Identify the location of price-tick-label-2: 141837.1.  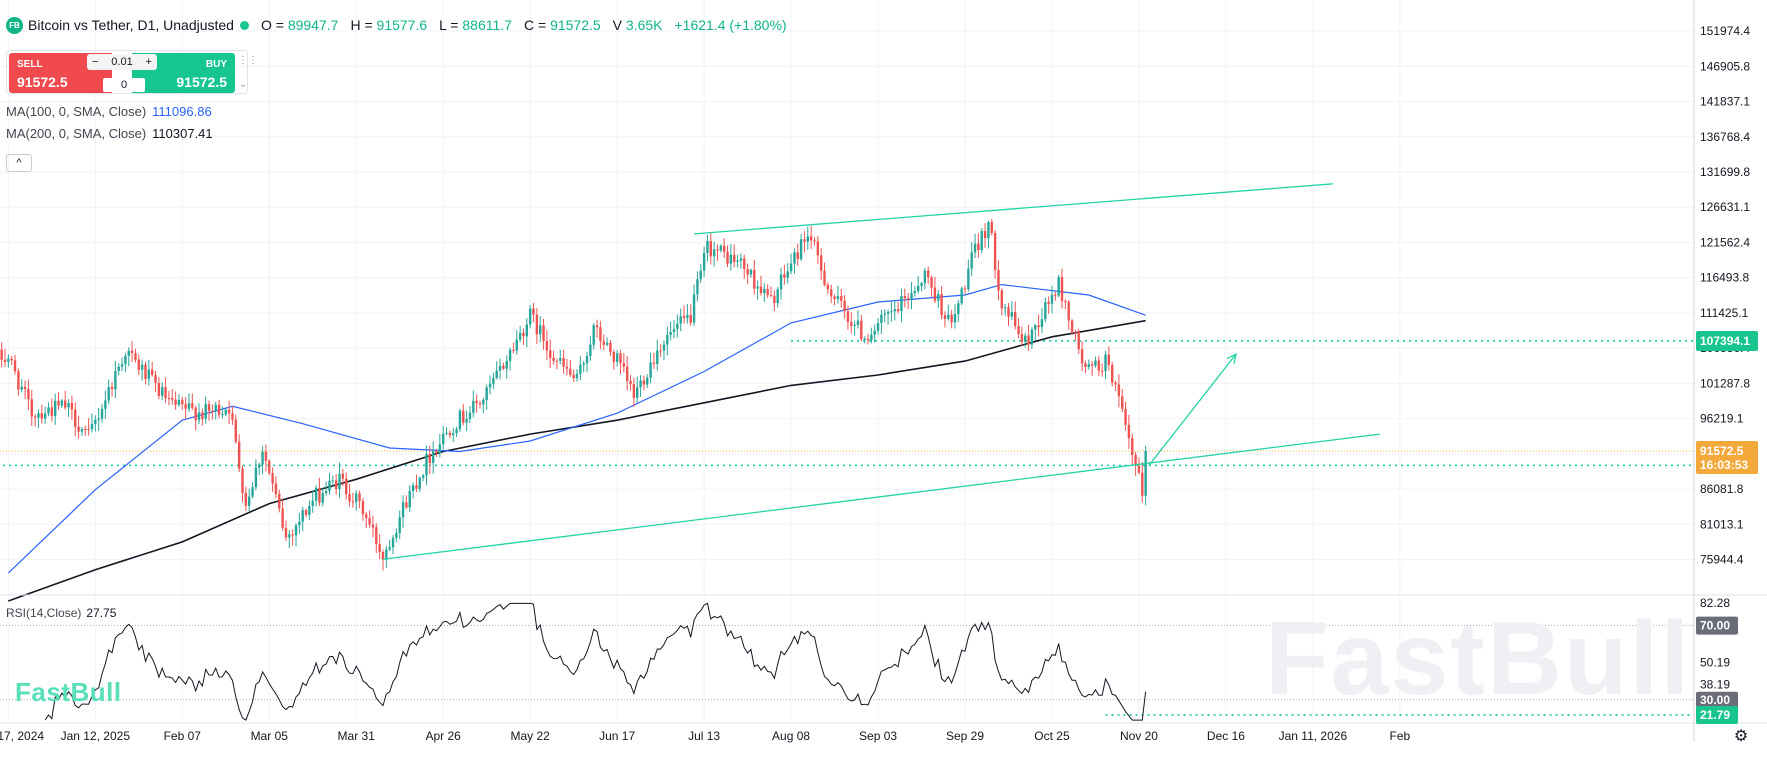
(1725, 102).